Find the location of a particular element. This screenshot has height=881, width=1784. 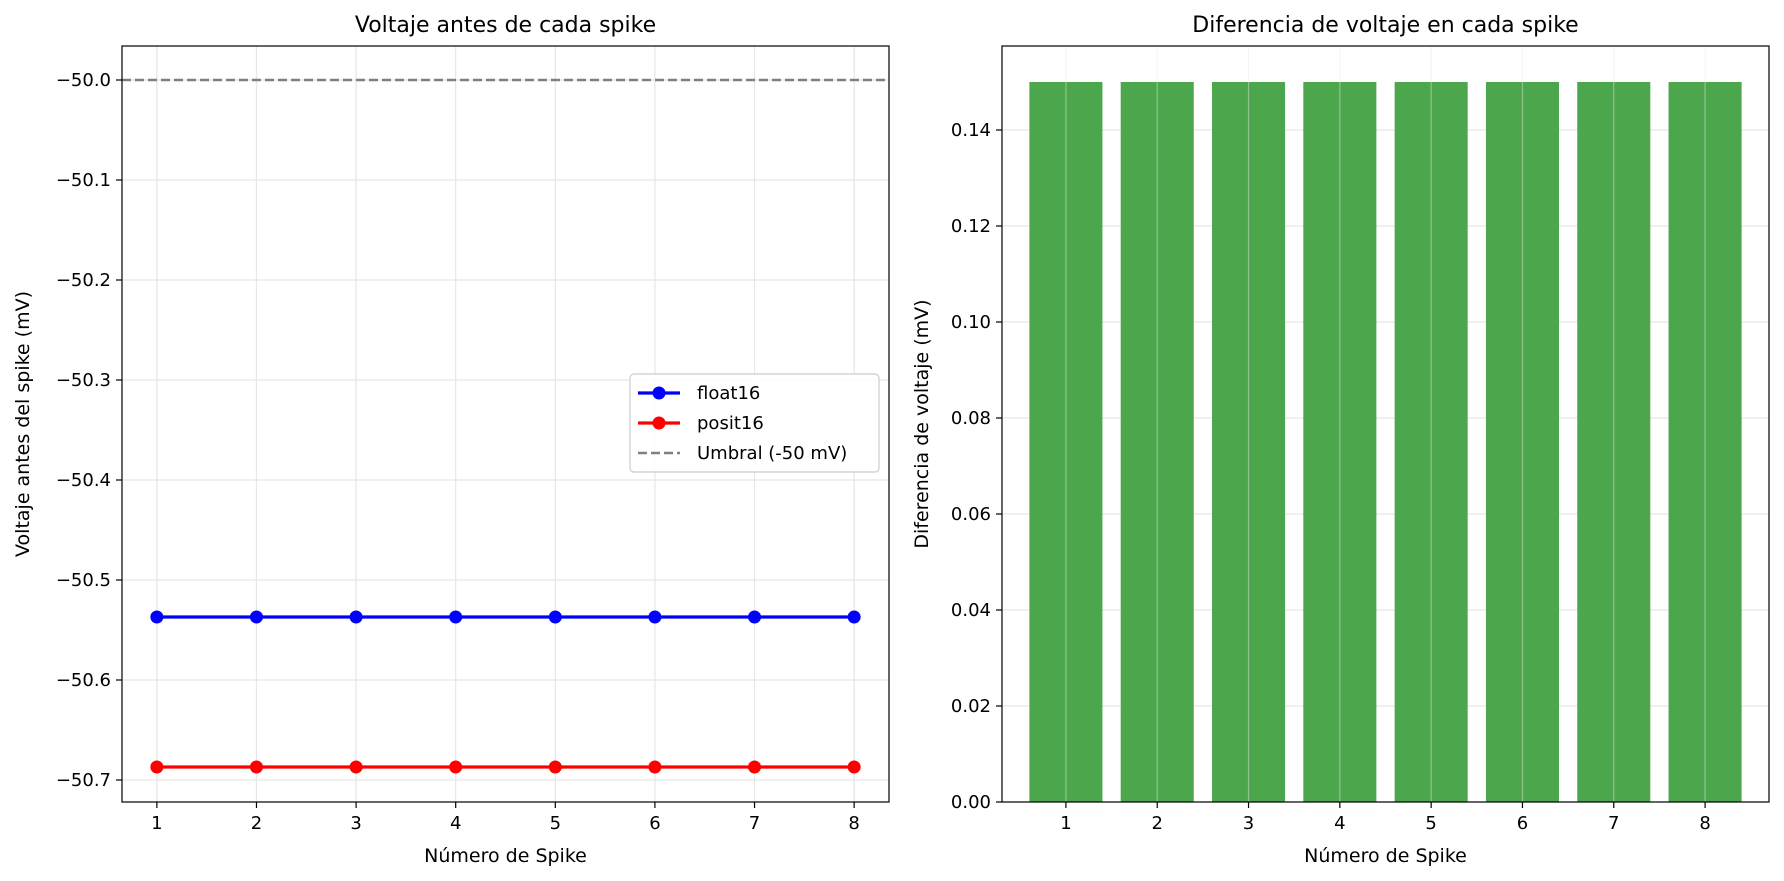

left-y-tick-label: −50.0 is located at coordinates (83, 80).